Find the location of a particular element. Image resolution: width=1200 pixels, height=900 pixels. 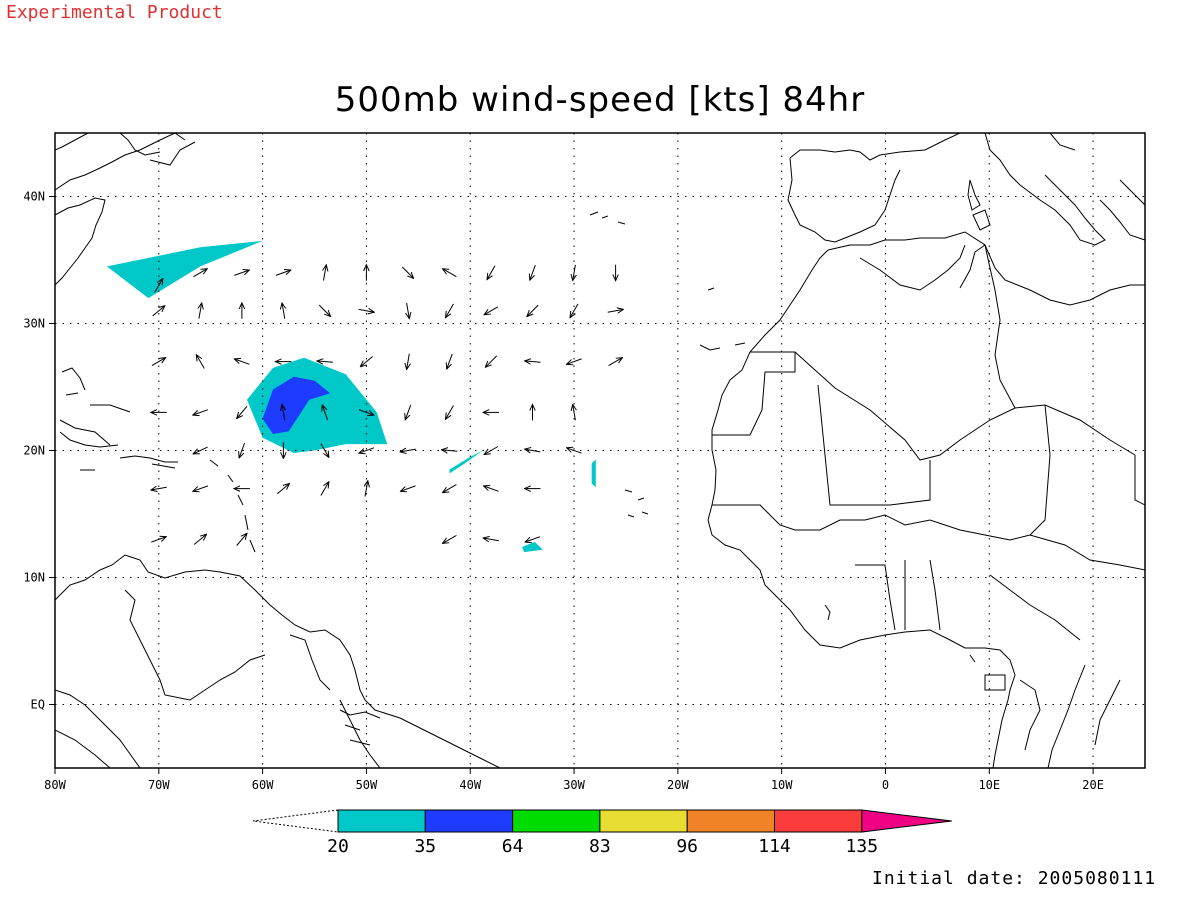

experimental-product-tag: Experimental Product is located at coordinates (114, 12).